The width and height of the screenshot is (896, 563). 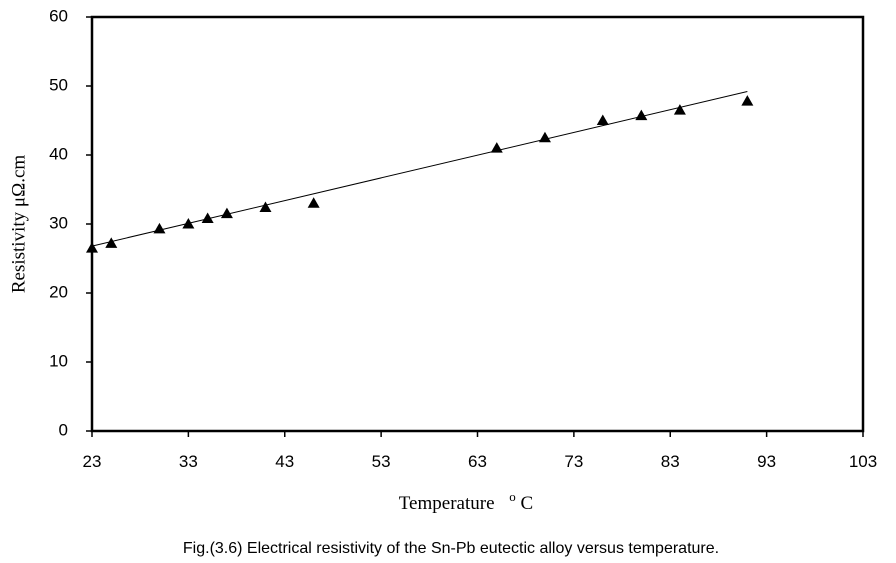 I want to click on x-tick-label: 23, so click(x=92, y=461).